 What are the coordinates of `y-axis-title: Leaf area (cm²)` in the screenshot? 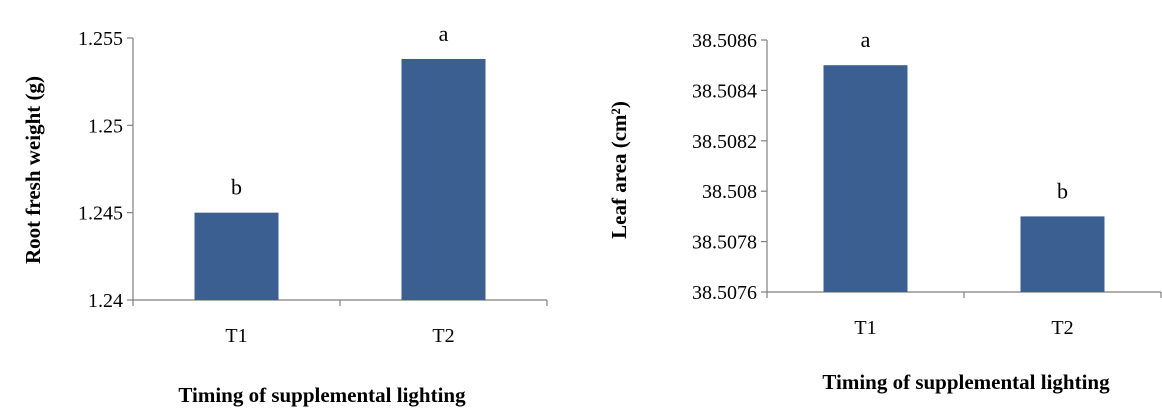 It's located at (619, 170).